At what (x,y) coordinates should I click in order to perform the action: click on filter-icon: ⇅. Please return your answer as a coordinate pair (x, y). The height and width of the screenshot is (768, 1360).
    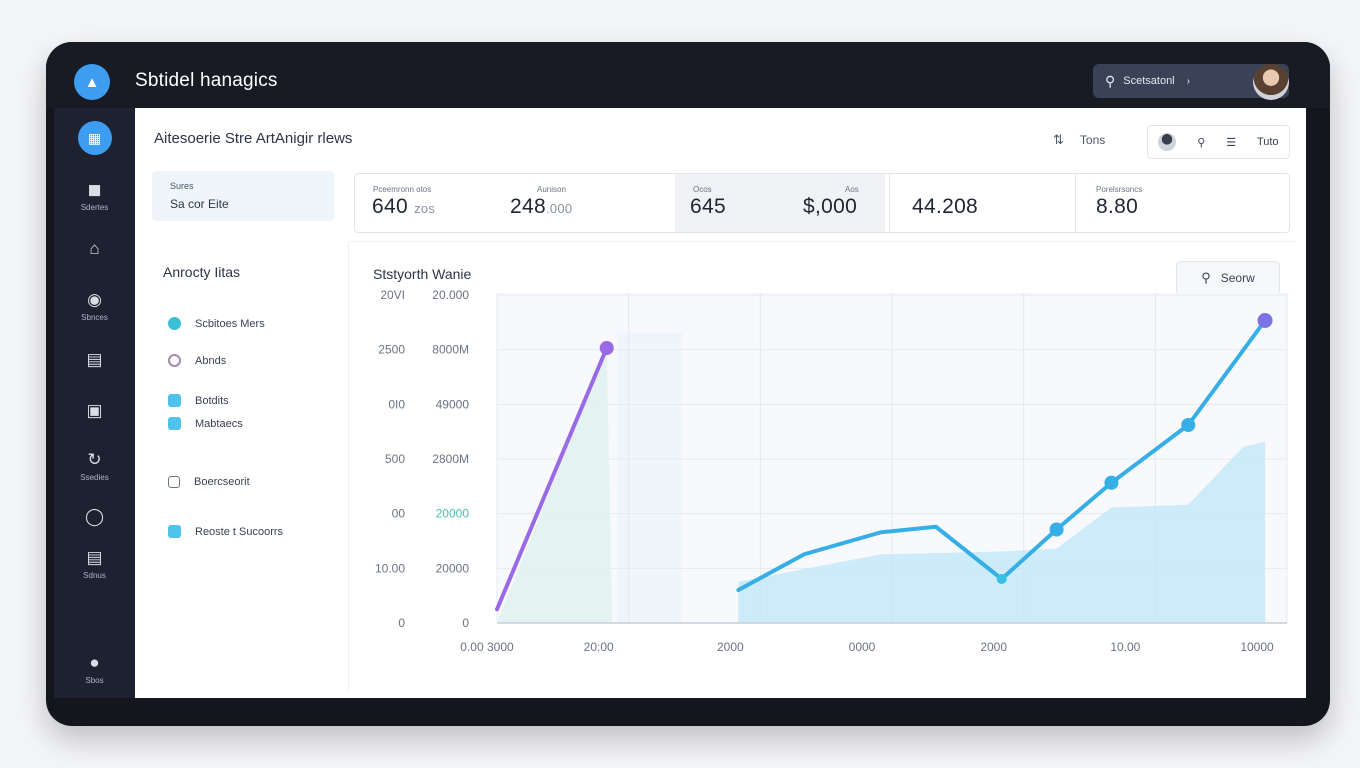
    Looking at the image, I should click on (1058, 139).